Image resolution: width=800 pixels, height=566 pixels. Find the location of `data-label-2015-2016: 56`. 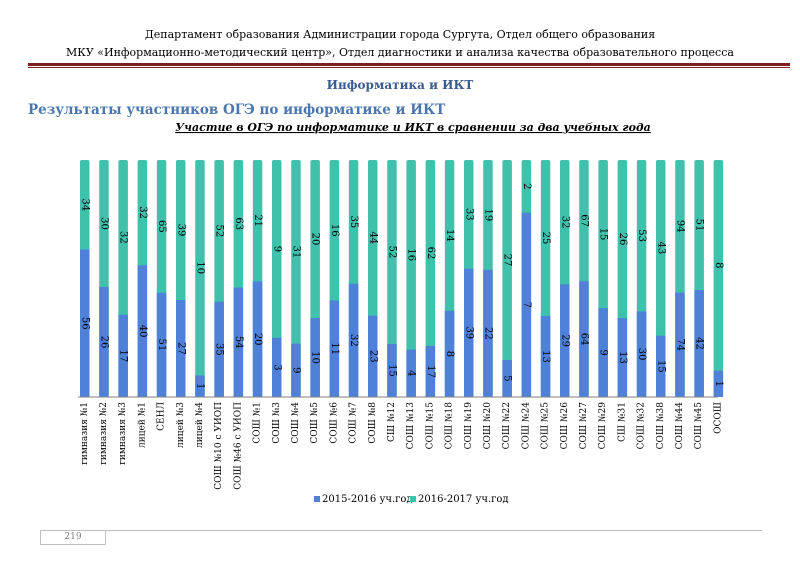

data-label-2015-2016: 56 is located at coordinates (84, 323).